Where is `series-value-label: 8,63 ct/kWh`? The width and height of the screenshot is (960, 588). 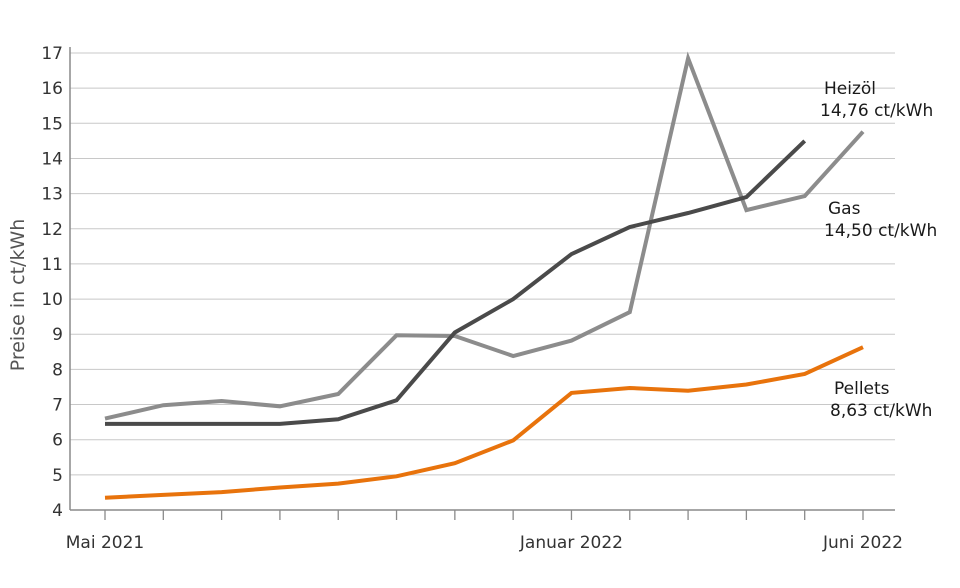
series-value-label: 8,63 ct/kWh is located at coordinates (881, 411).